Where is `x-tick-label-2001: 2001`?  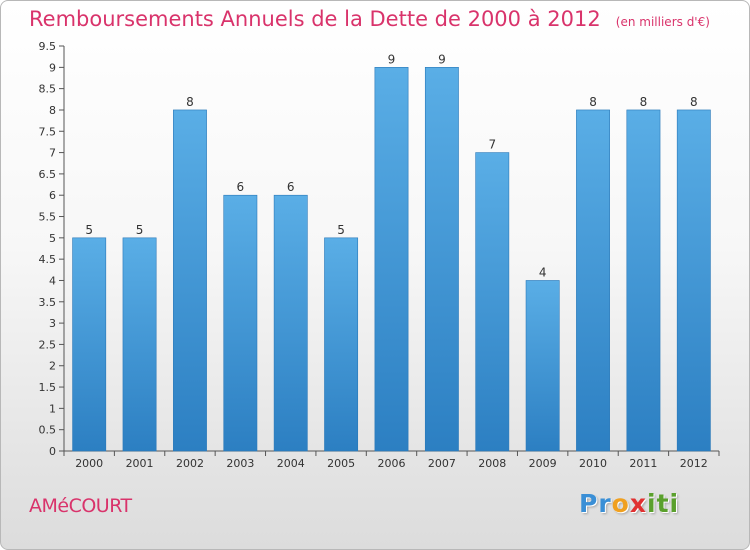
x-tick-label-2001: 2001 is located at coordinates (140, 463).